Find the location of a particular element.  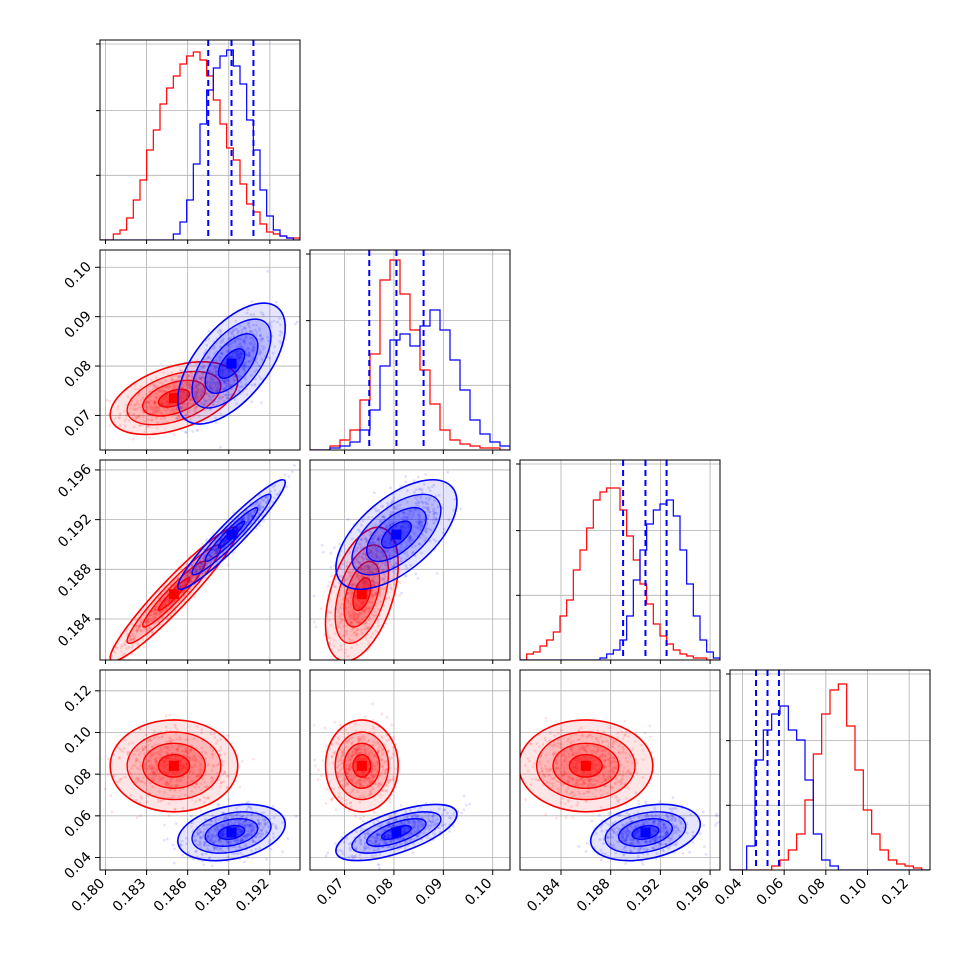

x-tick-label: 0.183 is located at coordinates (130, 896).